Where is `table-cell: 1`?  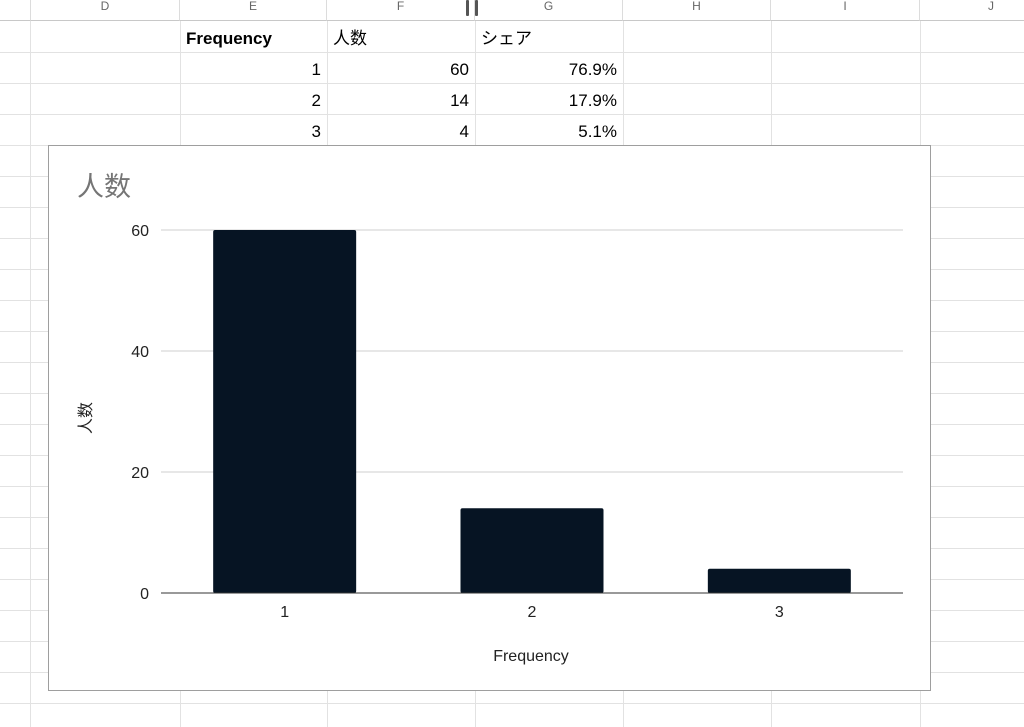
table-cell: 1 is located at coordinates (316, 69).